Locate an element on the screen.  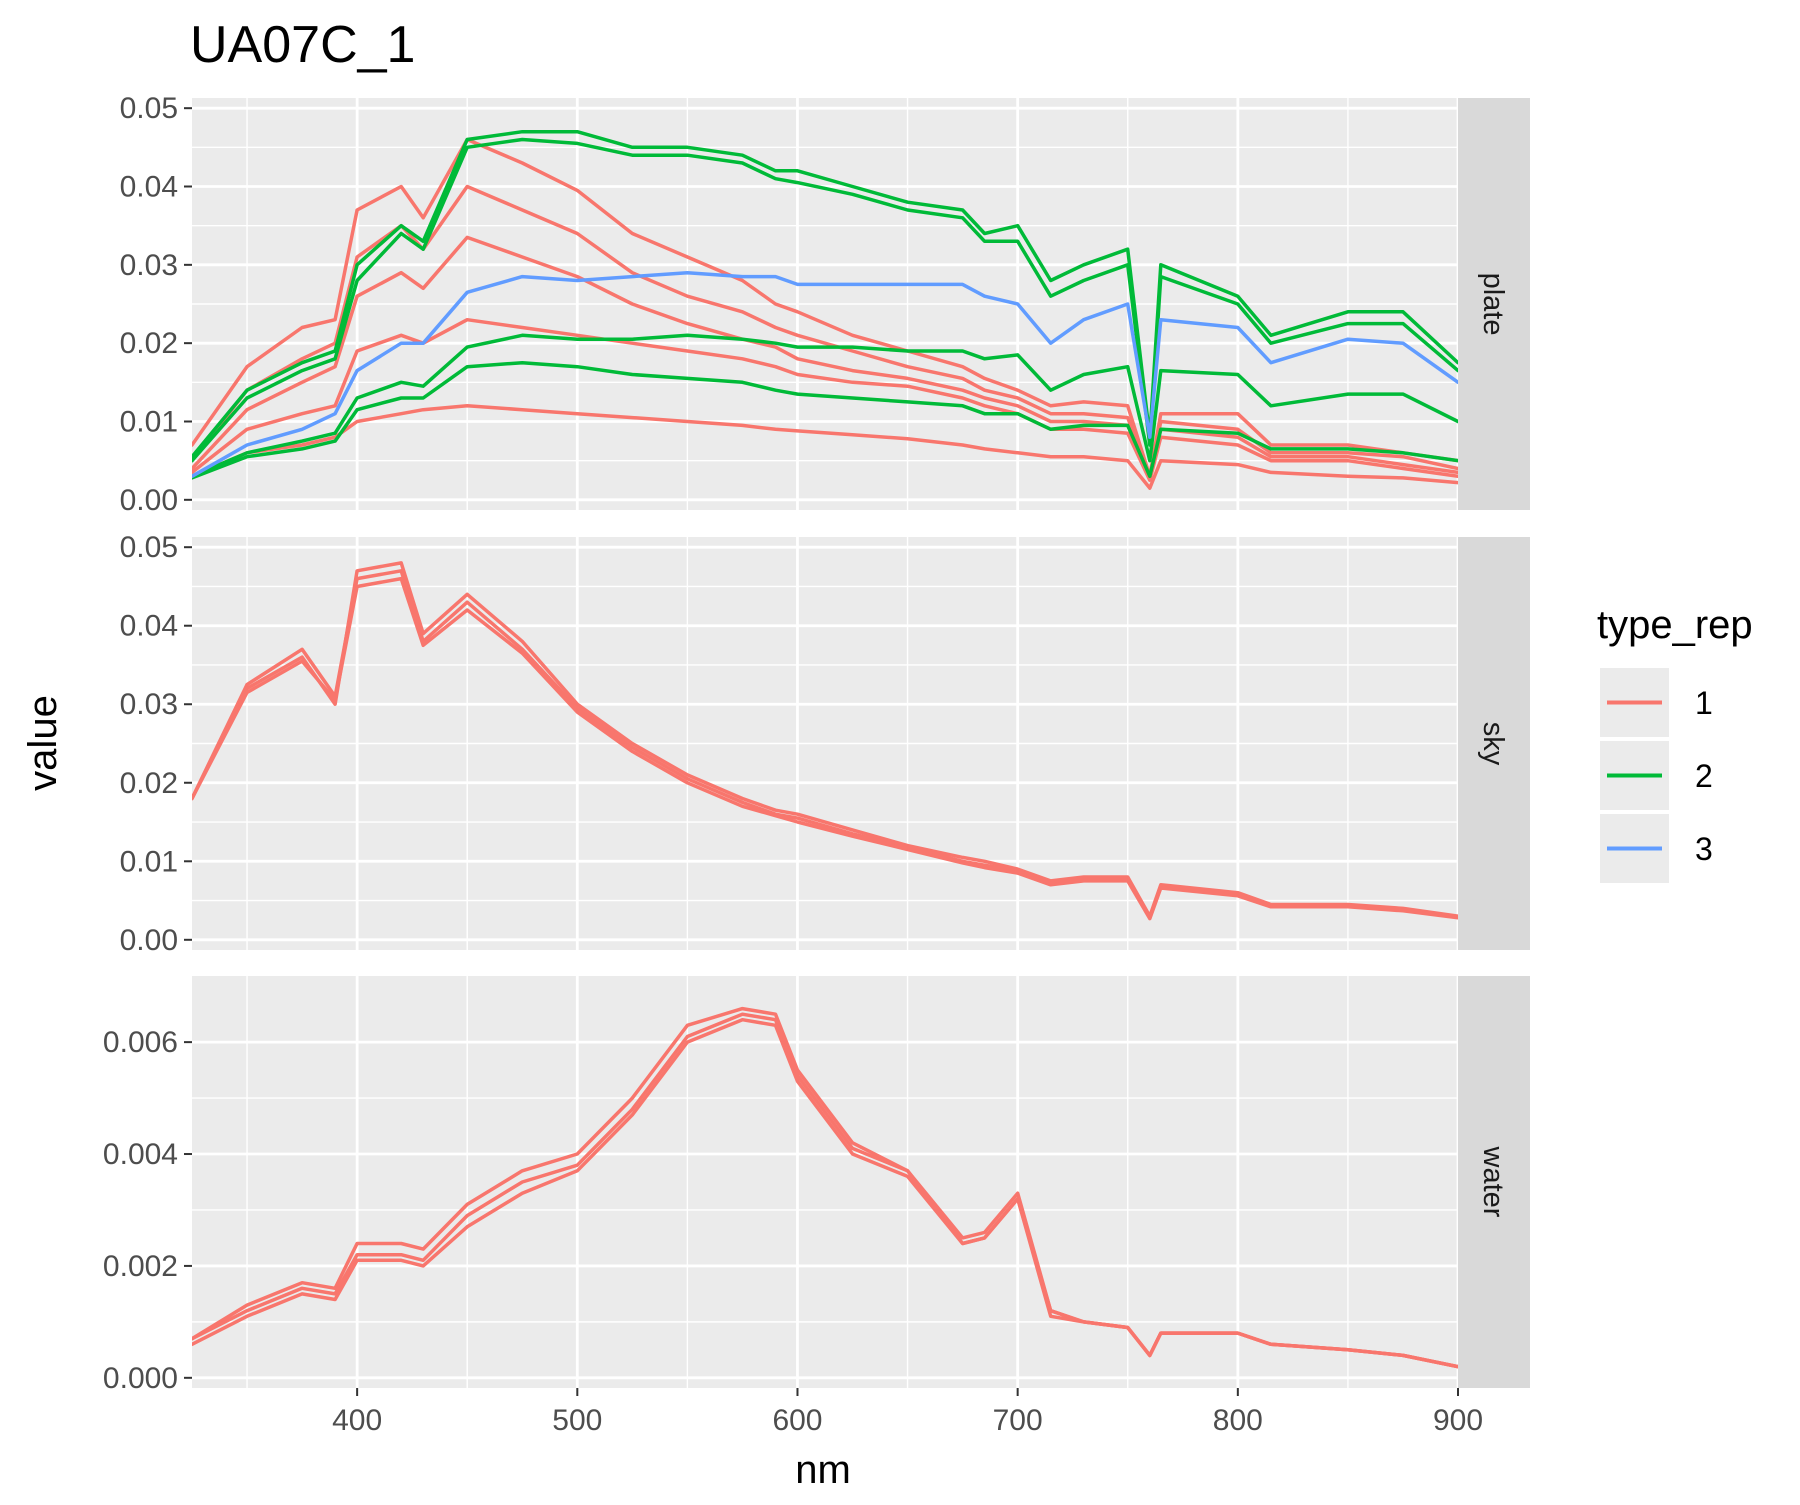
legend-item-3: 3 is located at coordinates (1656, 848).